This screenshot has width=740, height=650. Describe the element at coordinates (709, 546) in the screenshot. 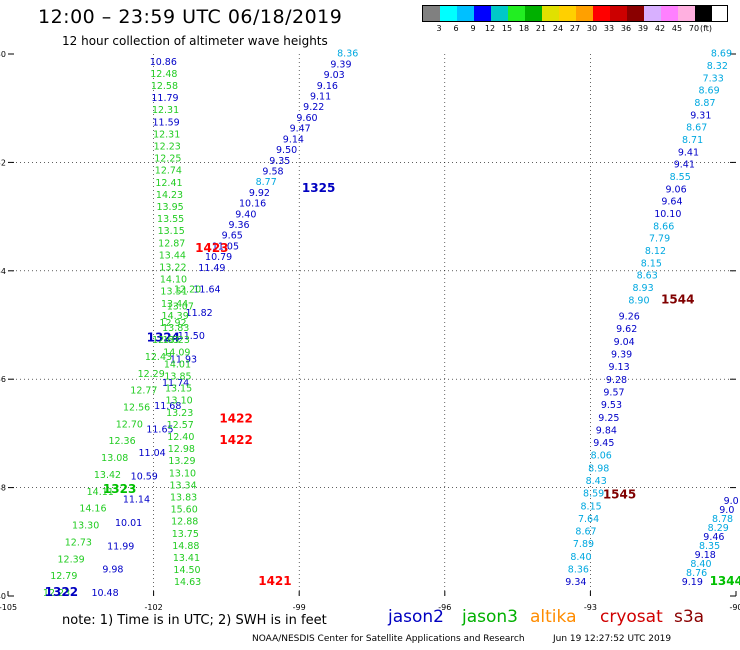

I see `wave-height-value: 8.35` at that location.